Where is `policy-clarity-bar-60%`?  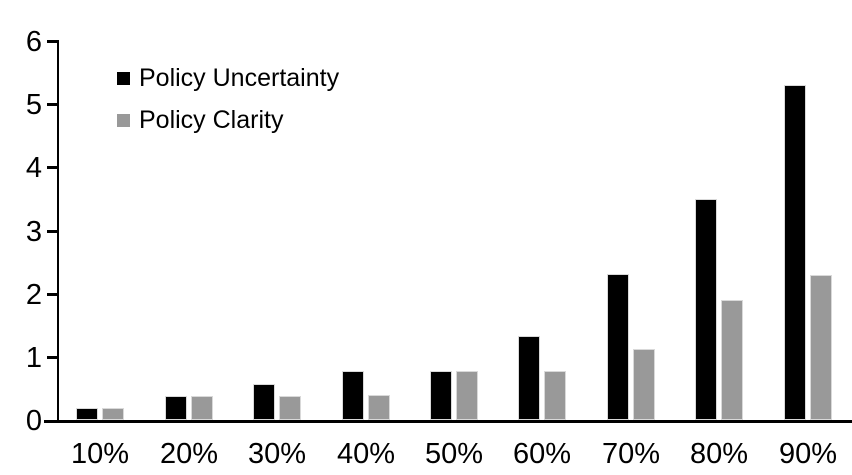 policy-clarity-bar-60% is located at coordinates (555, 395).